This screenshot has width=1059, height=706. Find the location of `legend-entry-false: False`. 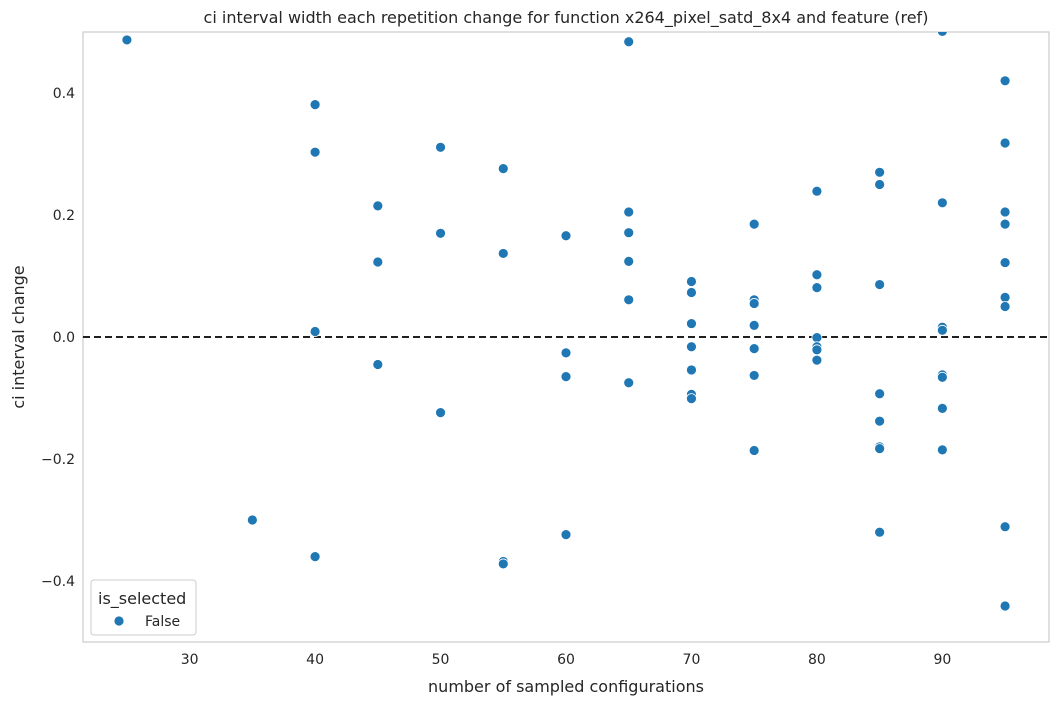

legend-entry-false: False is located at coordinates (162, 622).